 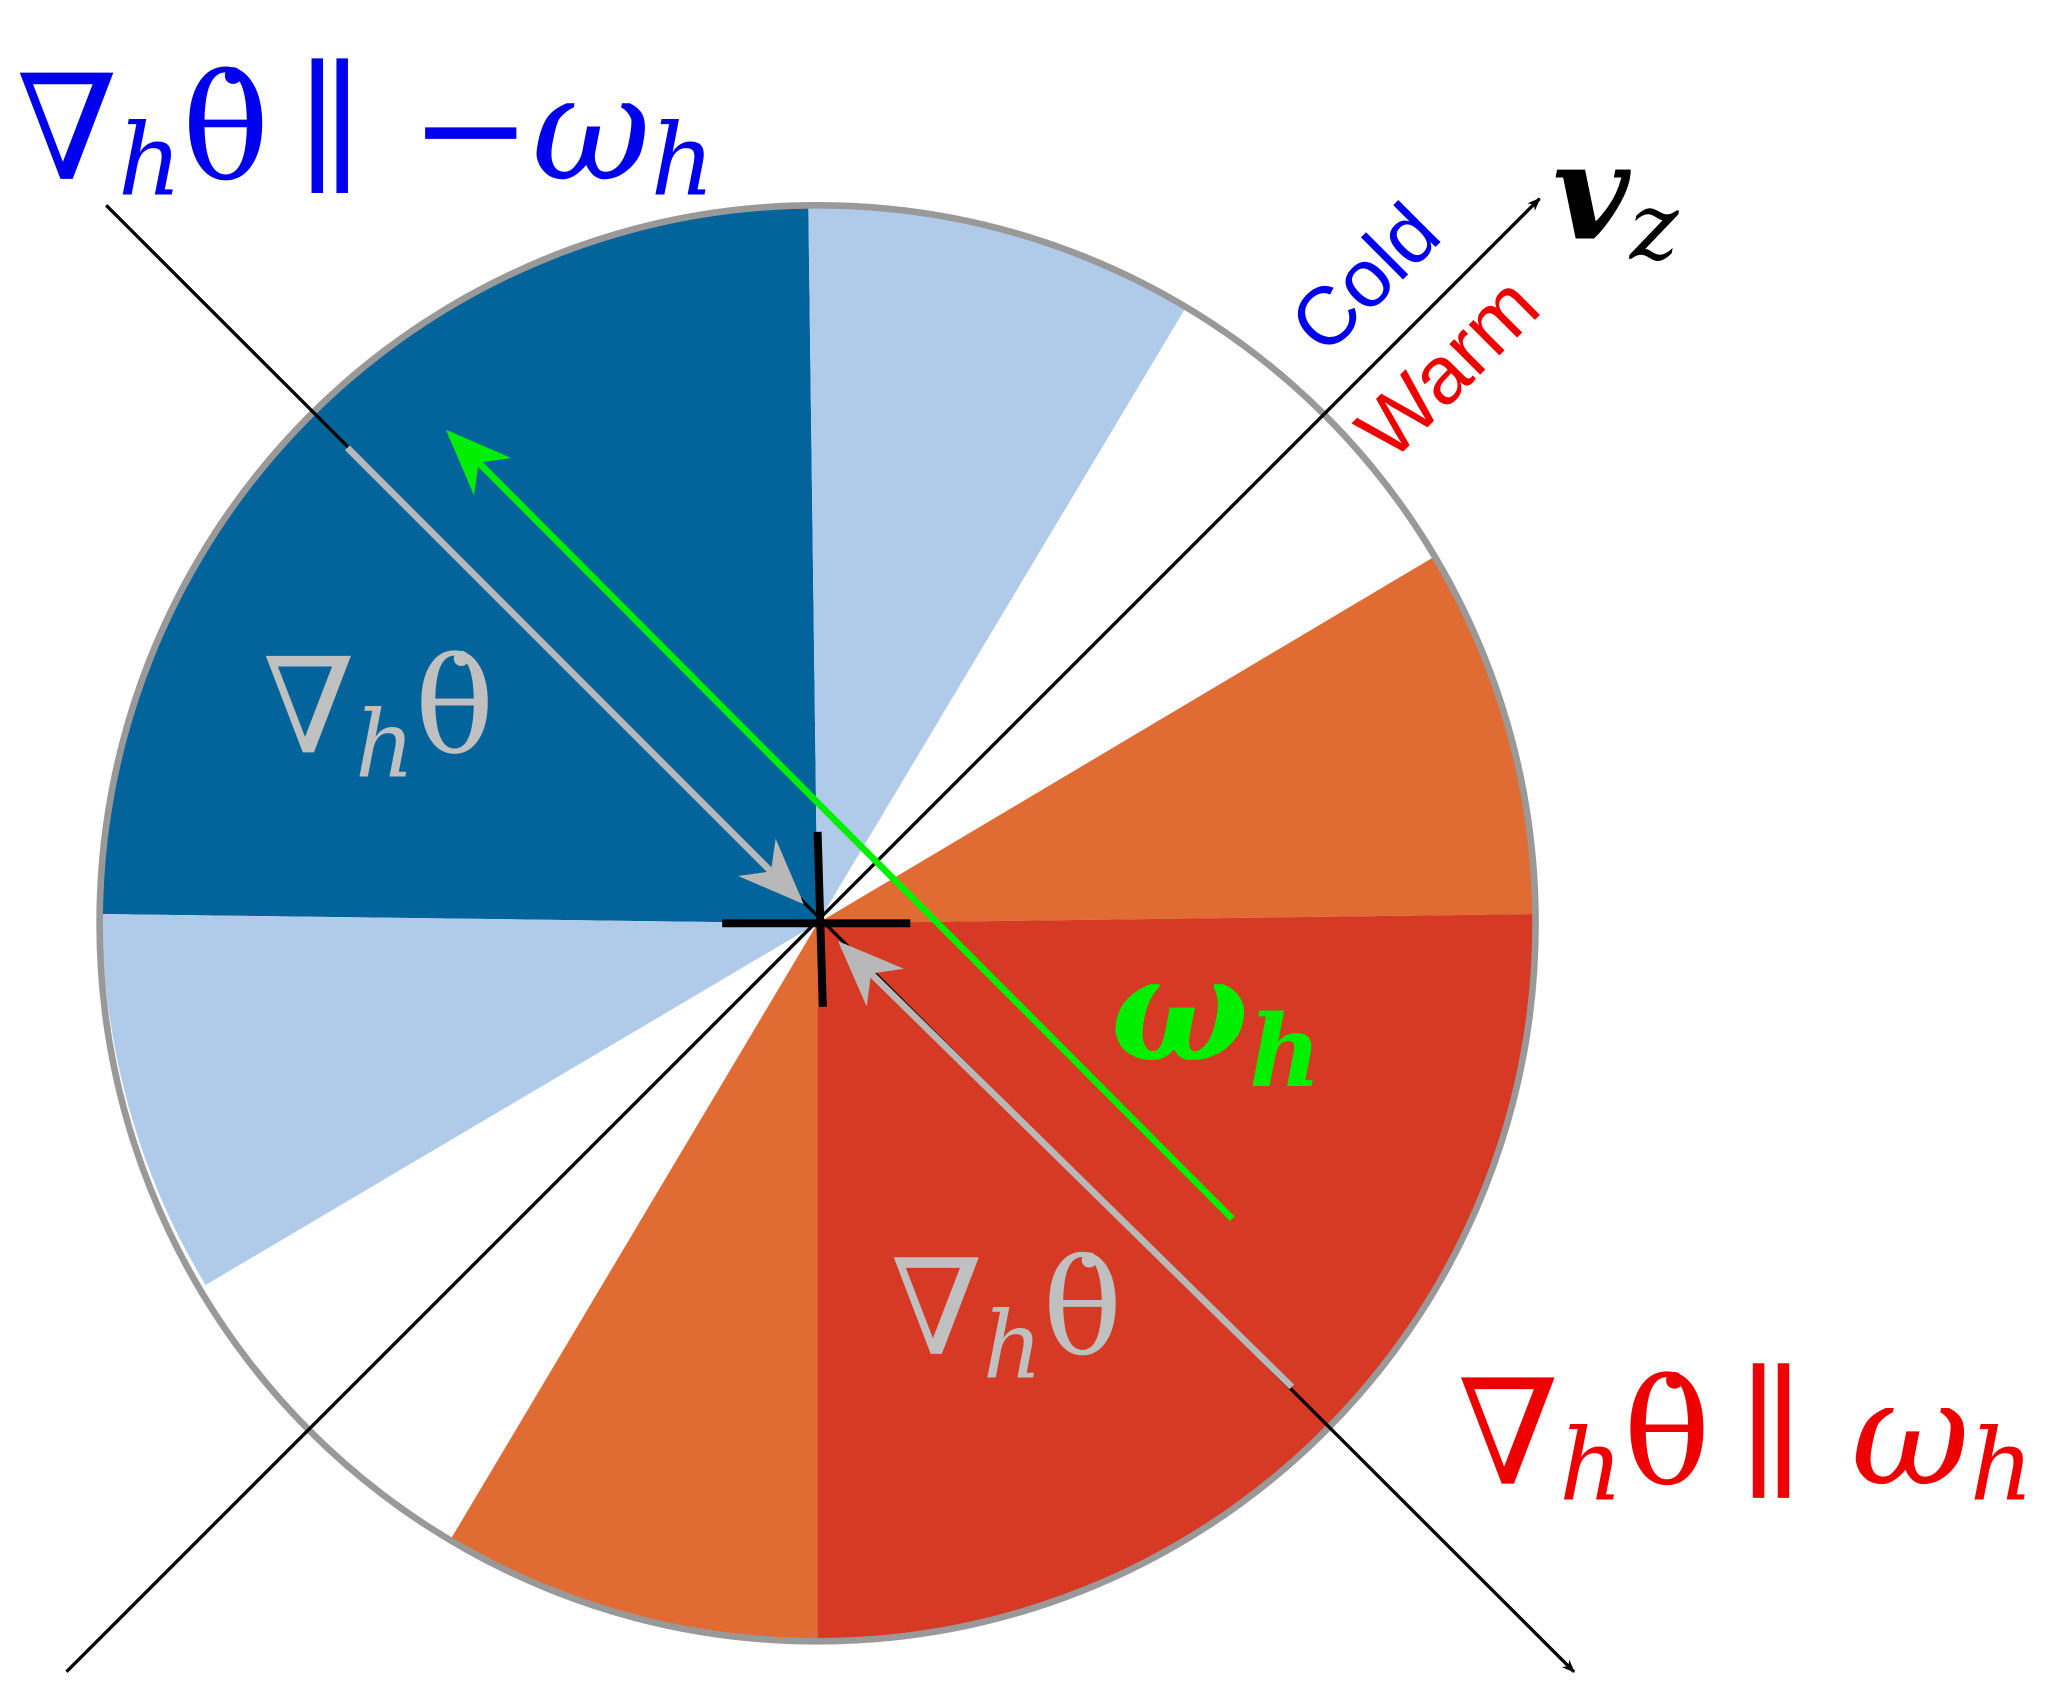 I want to click on symbol: v, so click(x=1592, y=192).